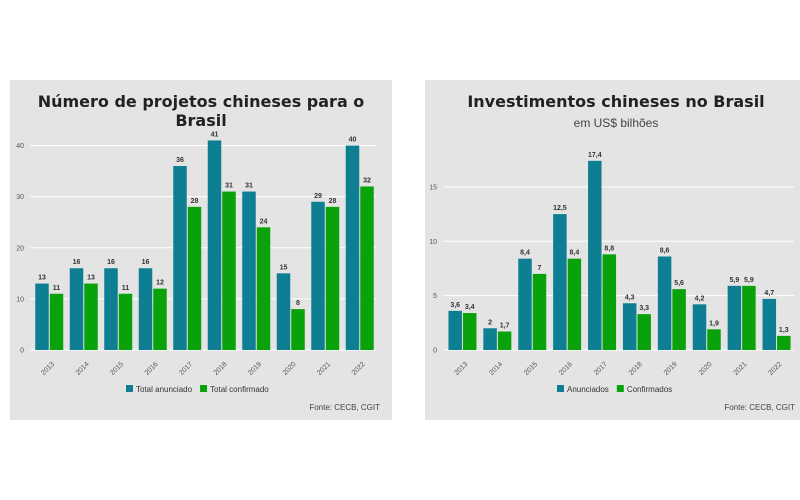 The width and height of the screenshot is (800, 500). What do you see at coordinates (435, 296) in the screenshot?
I see `y-tick-label: 5` at bounding box center [435, 296].